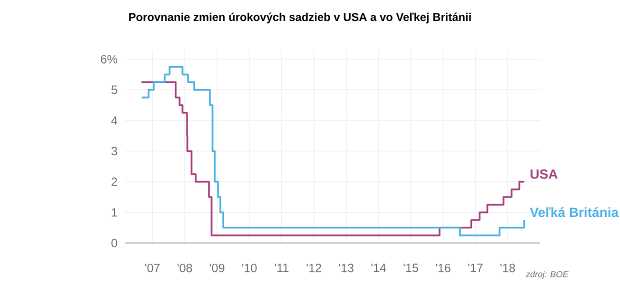 This screenshot has width=620, height=287. Describe the element at coordinates (378, 268) in the screenshot. I see `x-tick-label: '14` at that location.